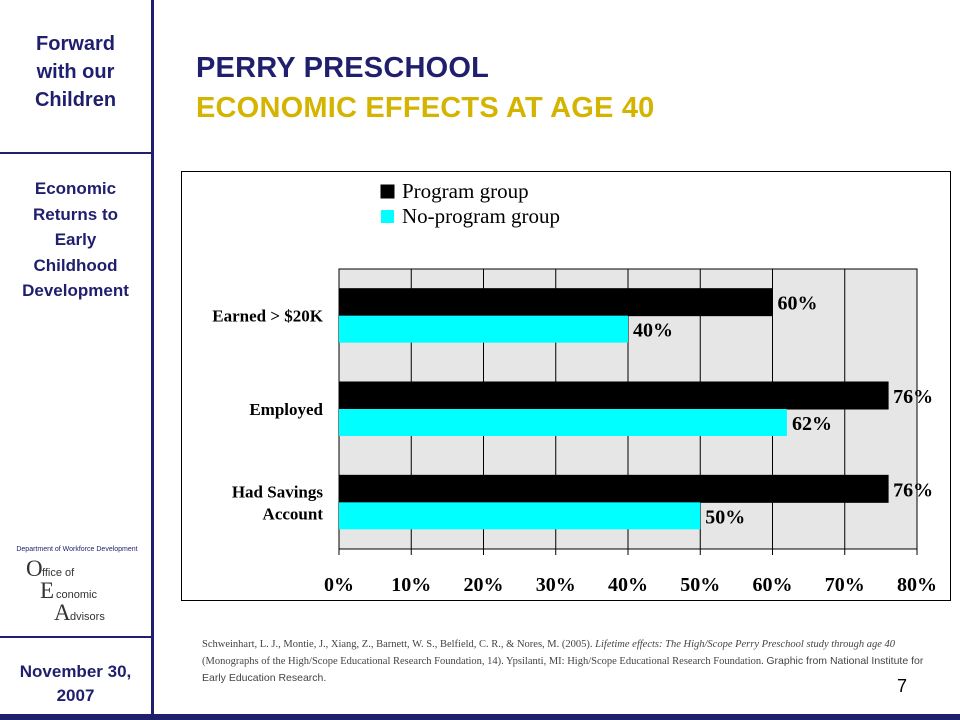 The image size is (960, 720). What do you see at coordinates (293, 513) in the screenshot?
I see `category-label: Account` at bounding box center [293, 513].